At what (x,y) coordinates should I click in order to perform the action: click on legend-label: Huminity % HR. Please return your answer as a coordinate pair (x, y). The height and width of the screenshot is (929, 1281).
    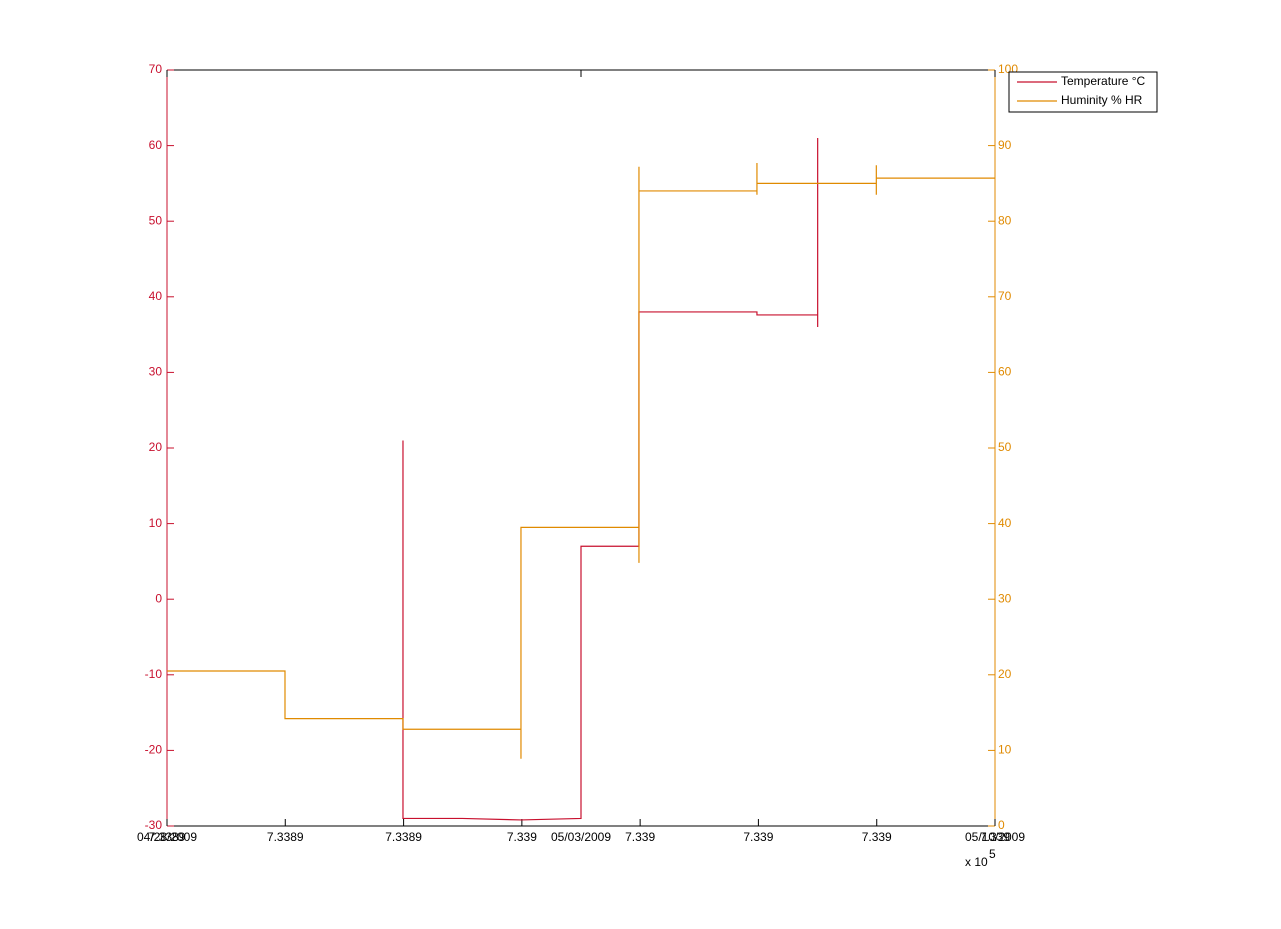
    Looking at the image, I should click on (1102, 100).